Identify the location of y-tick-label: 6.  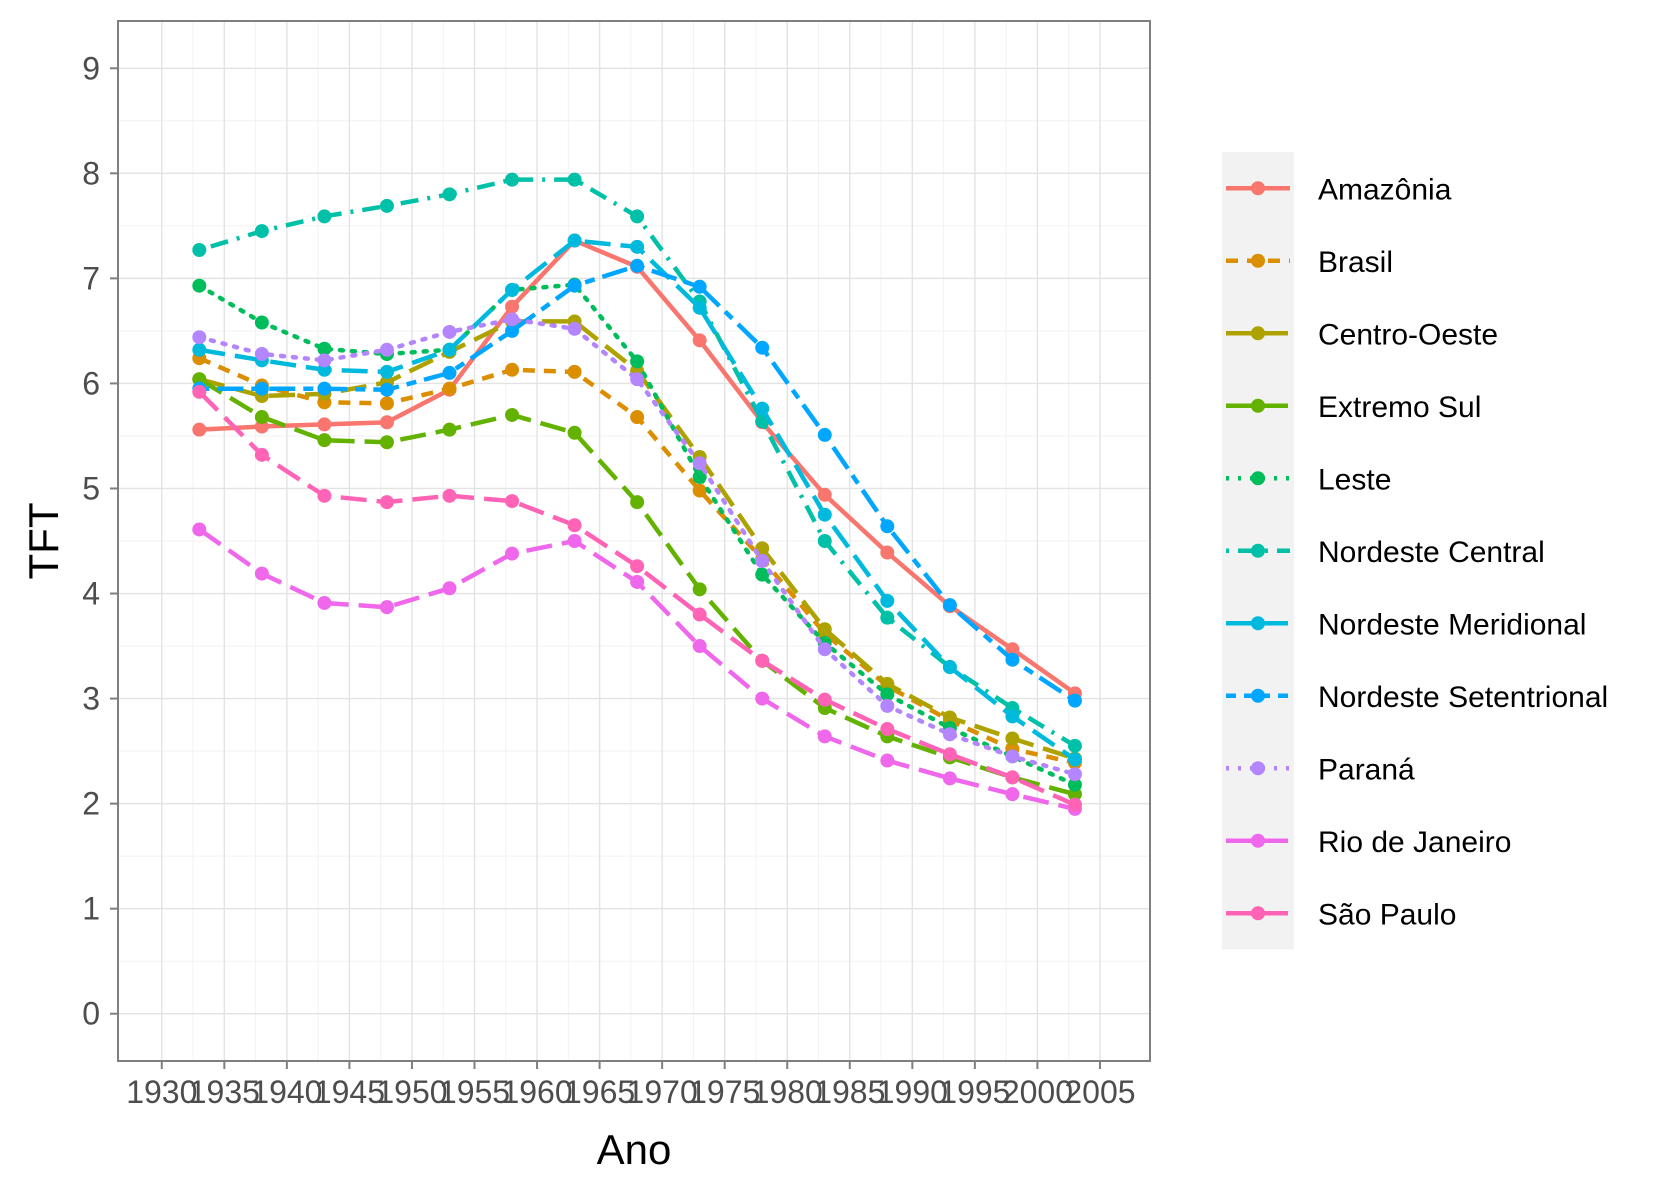
(91, 383).